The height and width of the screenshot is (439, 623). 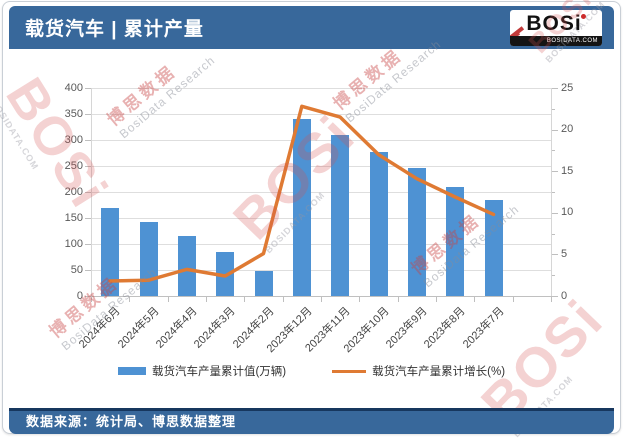 I want to click on bar-swatch-icon, so click(x=131, y=371).